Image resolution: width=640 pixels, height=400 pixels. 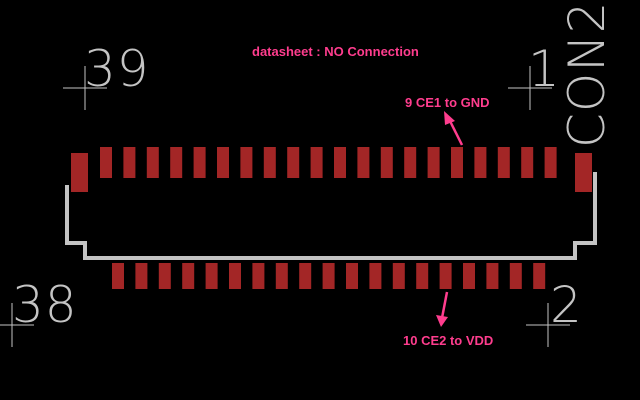 What do you see at coordinates (455, 132) in the screenshot?
I see `arrow-pin9-shaft` at bounding box center [455, 132].